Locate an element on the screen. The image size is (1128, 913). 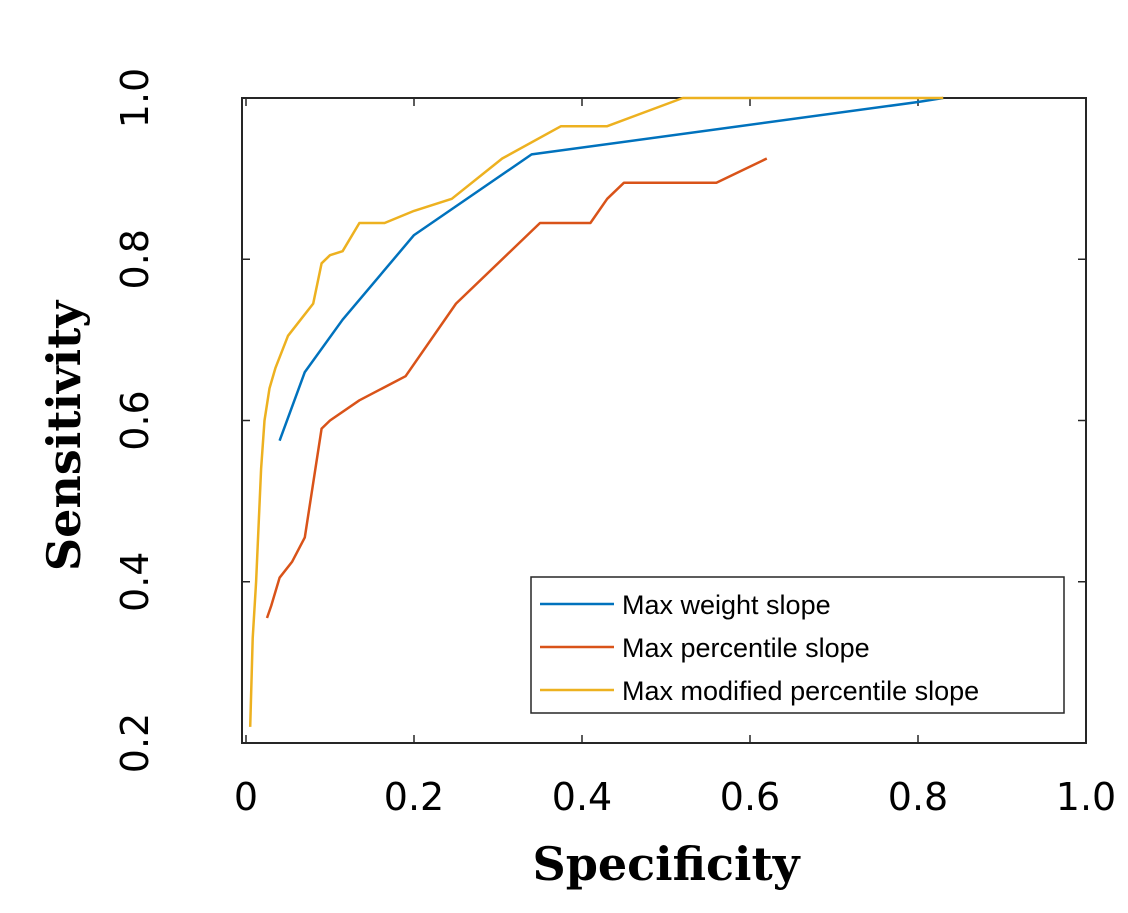
x-tick-label: 1.0 is located at coordinates (1086, 797).